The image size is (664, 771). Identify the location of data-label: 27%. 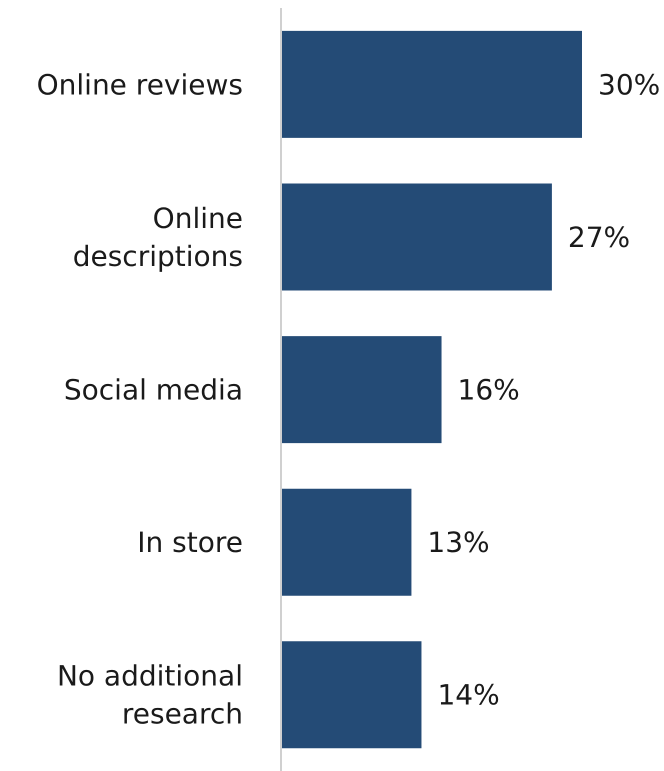
(599, 237).